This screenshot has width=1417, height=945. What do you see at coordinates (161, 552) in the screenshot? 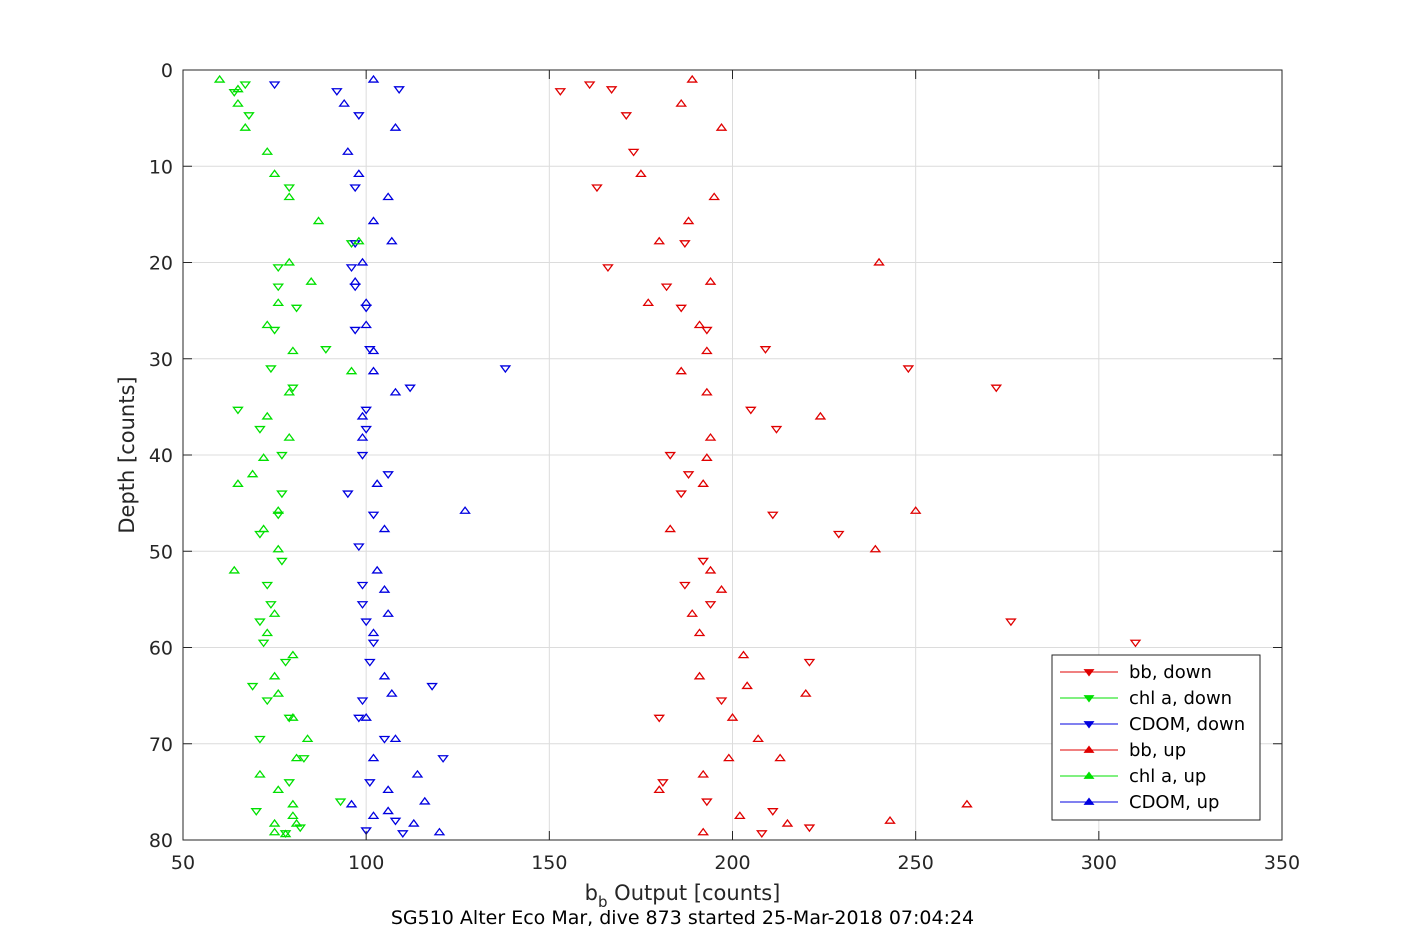
I see `y-tick-label: 50` at bounding box center [161, 552].